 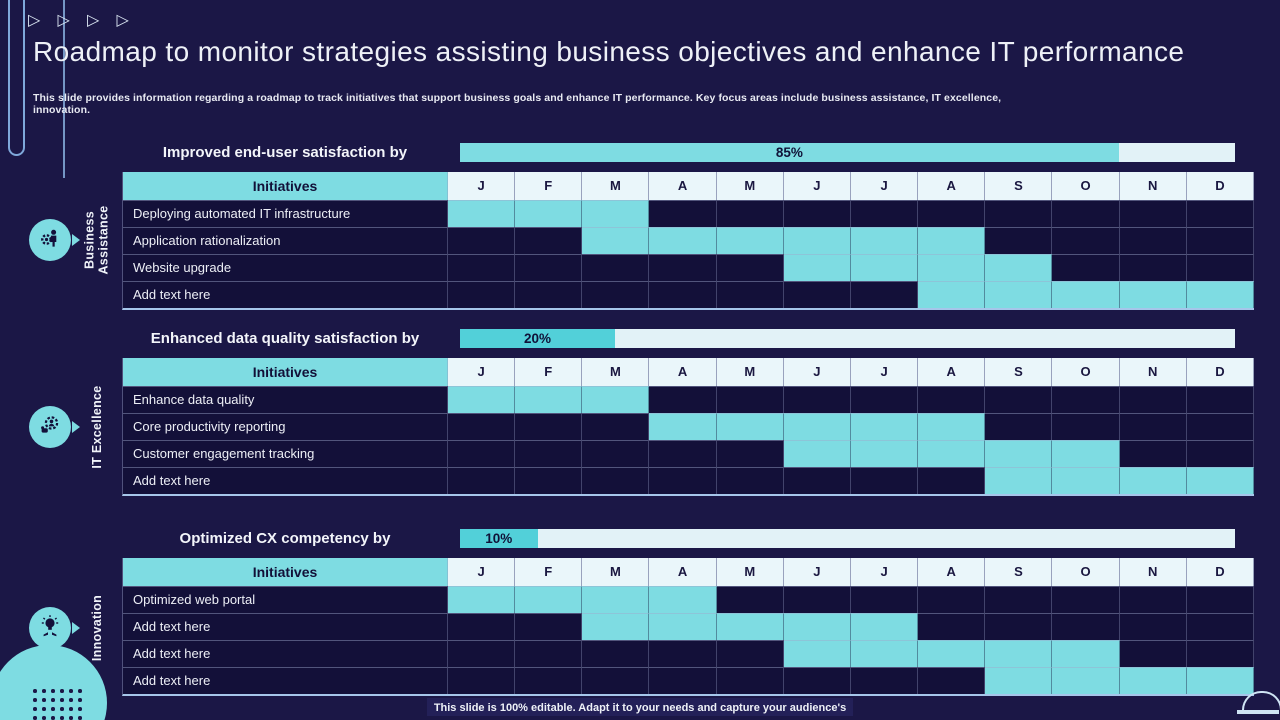 What do you see at coordinates (1220, 372) in the screenshot?
I see `month-header-cell: D` at bounding box center [1220, 372].